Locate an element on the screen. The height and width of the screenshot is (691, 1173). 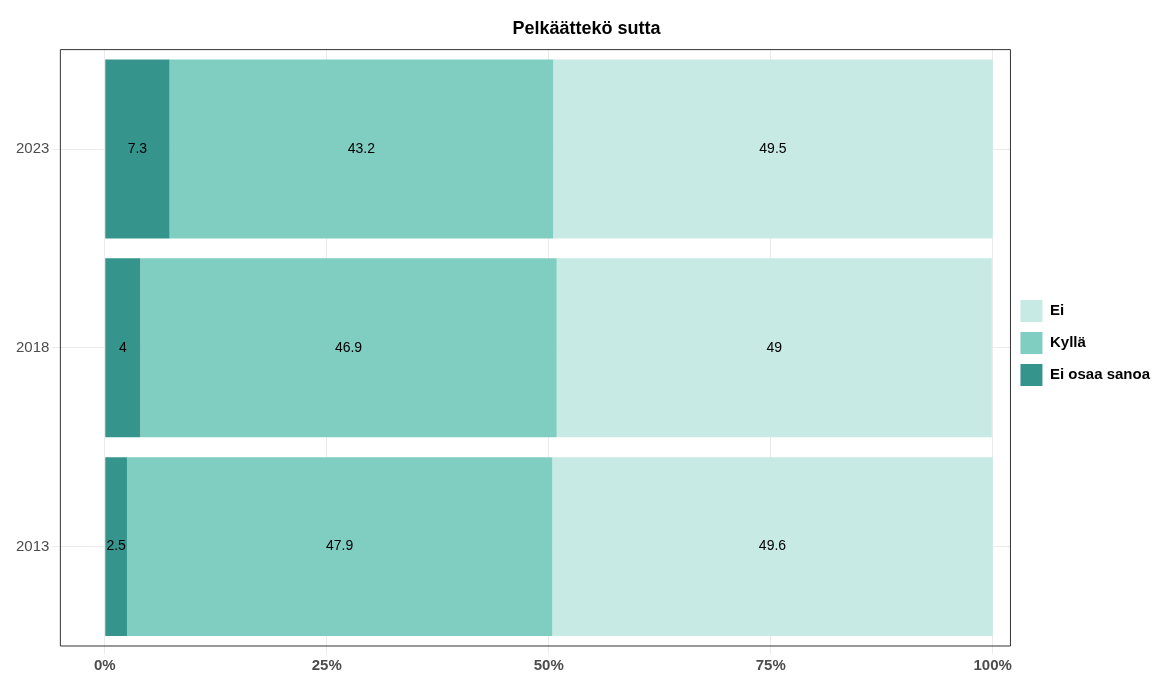
x-tick-label: 100% is located at coordinates (992, 665).